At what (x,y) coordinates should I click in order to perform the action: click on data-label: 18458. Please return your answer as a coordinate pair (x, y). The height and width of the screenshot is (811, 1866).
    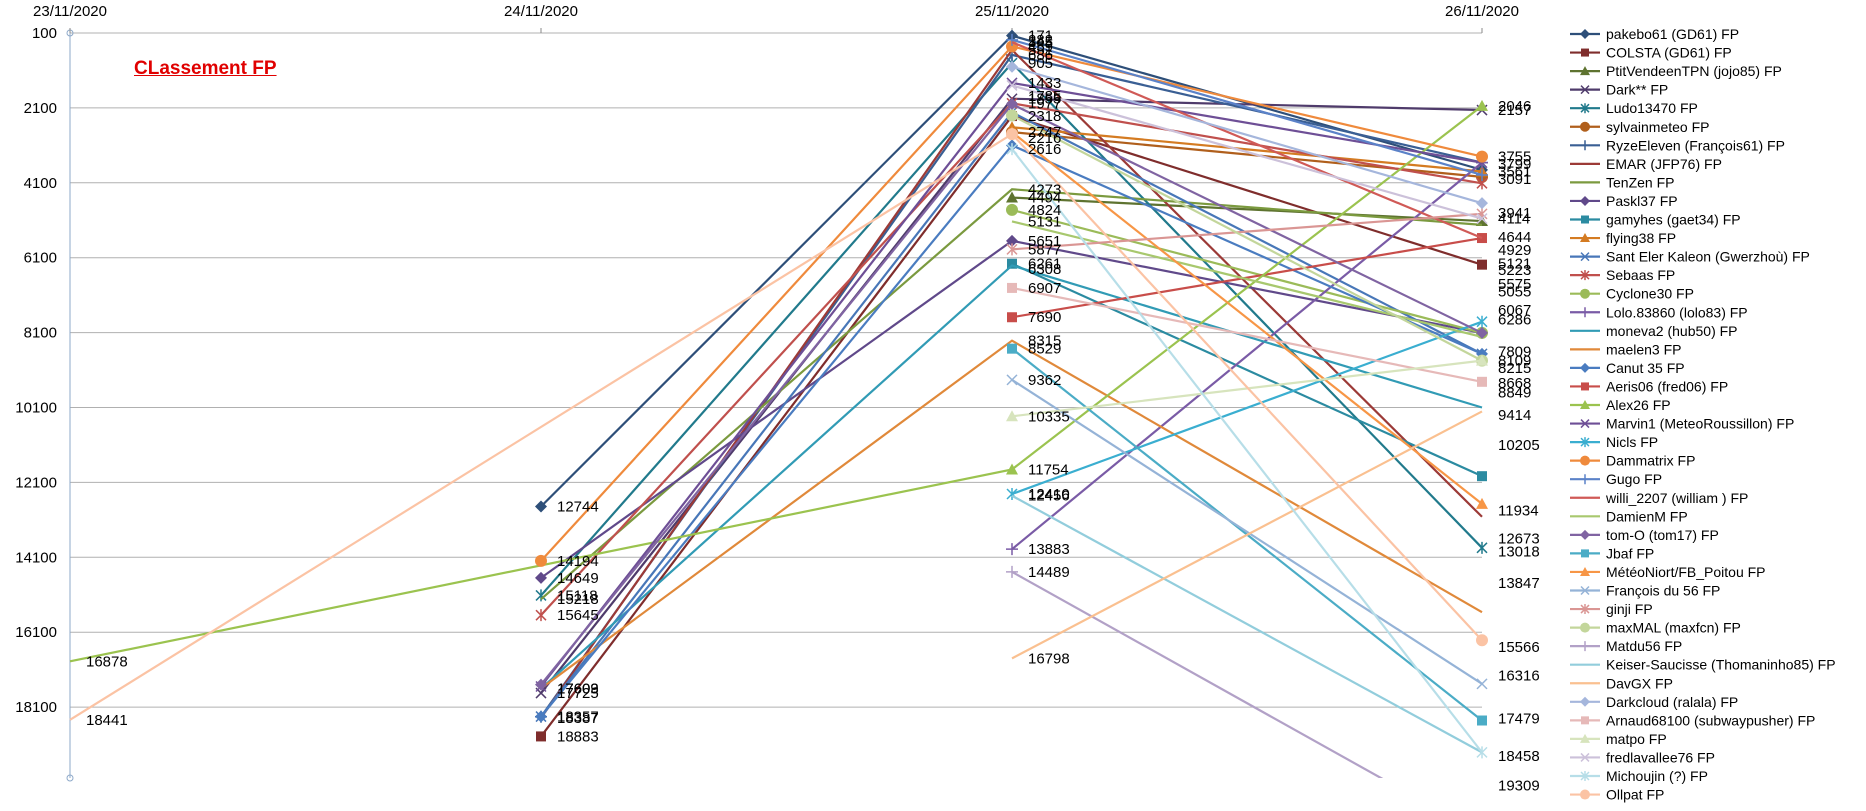
    Looking at the image, I should click on (1519, 756).